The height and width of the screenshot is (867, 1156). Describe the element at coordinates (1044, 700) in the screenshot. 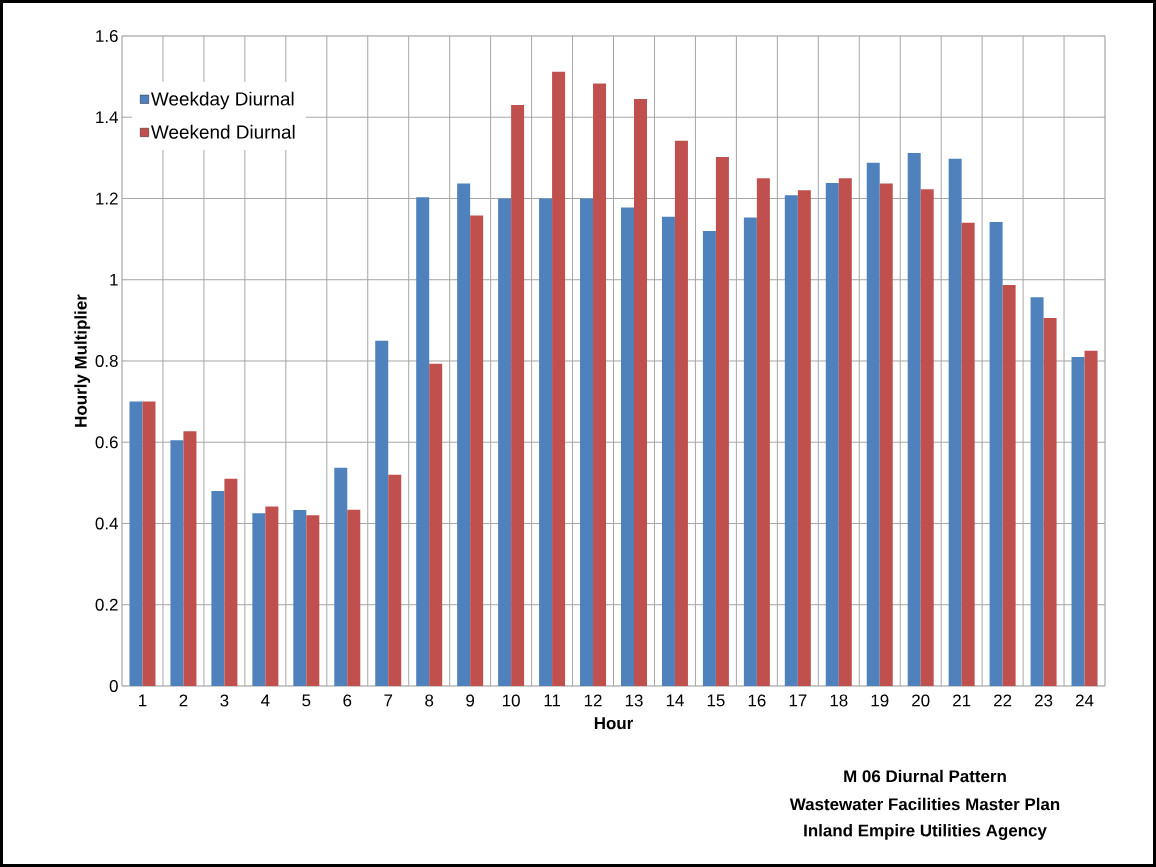

I see `x-tick-label: 23` at that location.